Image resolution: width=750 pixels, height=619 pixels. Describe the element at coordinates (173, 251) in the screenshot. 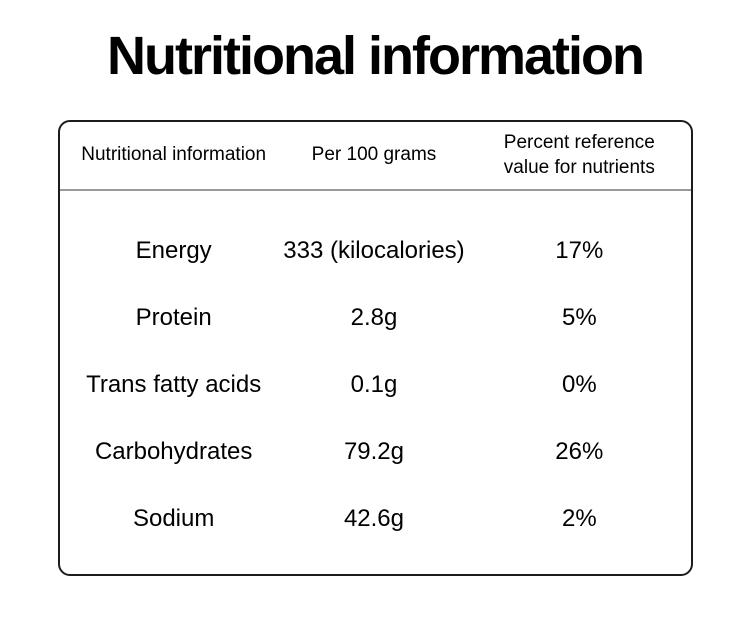

I see `nutrient-label: Energy` at that location.